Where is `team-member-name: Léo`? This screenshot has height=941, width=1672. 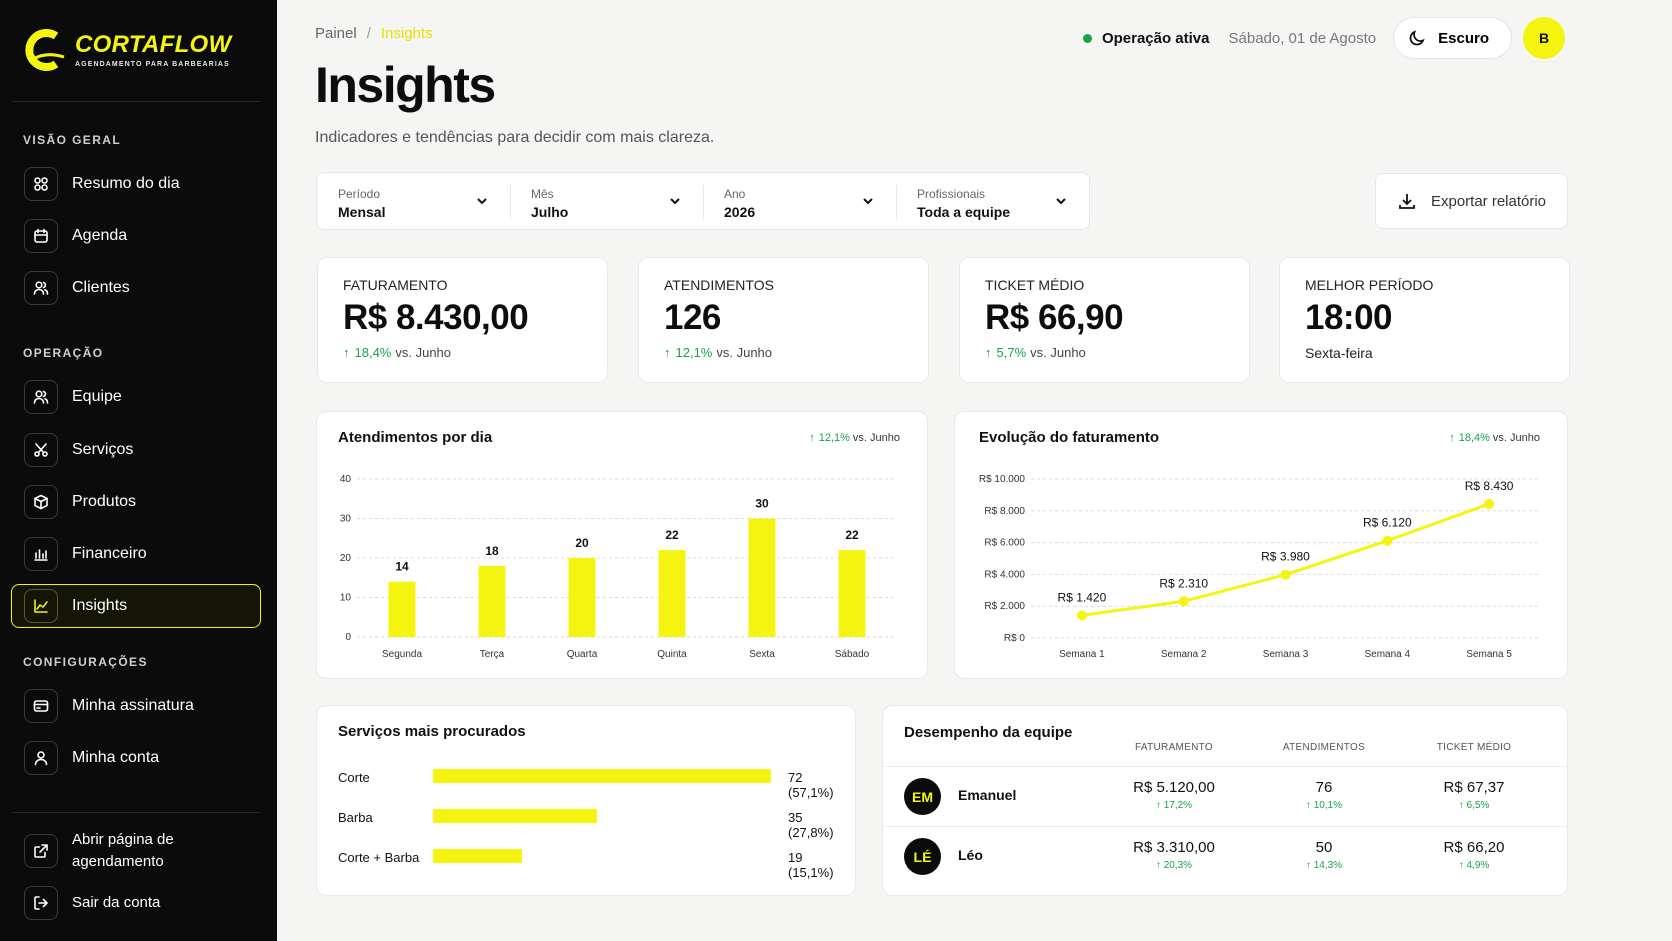
team-member-name: Léo is located at coordinates (970, 855).